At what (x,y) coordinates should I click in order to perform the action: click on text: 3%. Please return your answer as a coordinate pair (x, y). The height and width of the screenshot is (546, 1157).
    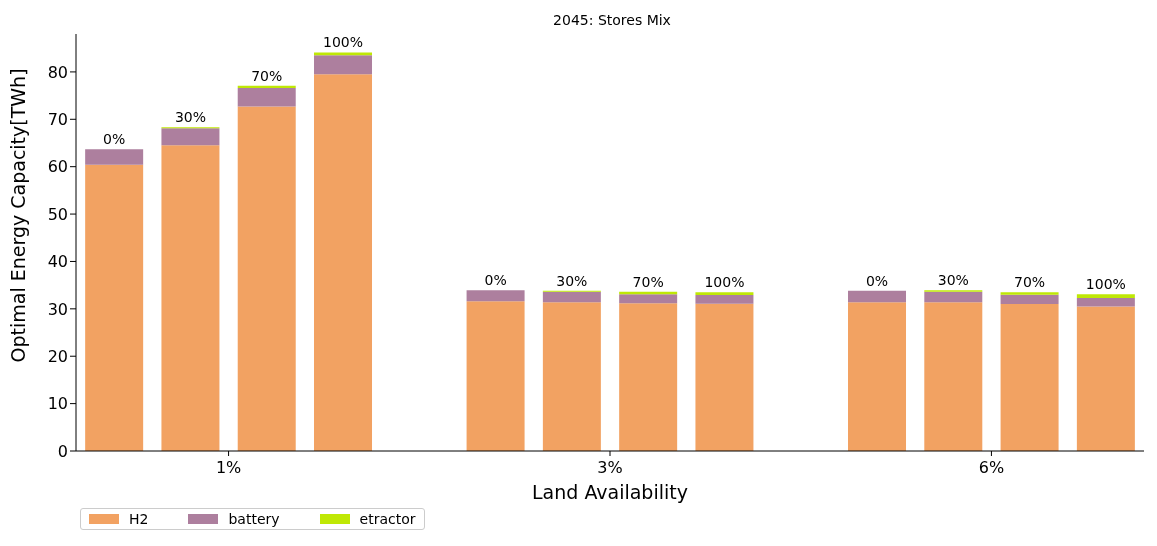
    Looking at the image, I should click on (610, 467).